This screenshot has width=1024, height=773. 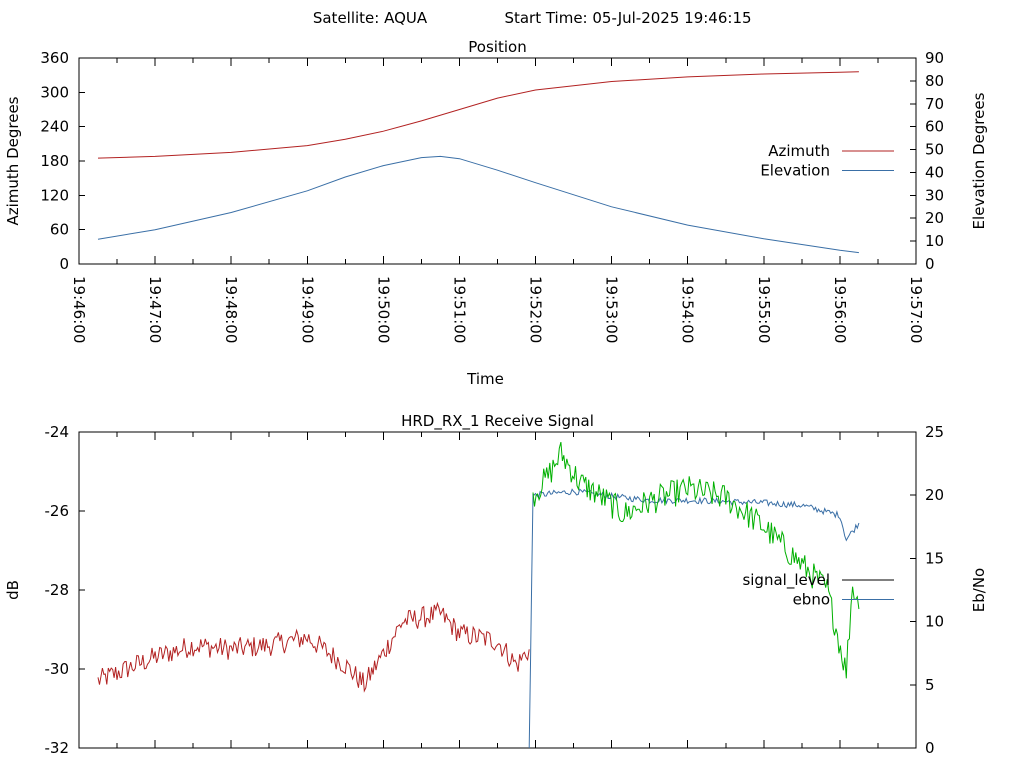 I want to click on y2-tick-label: 70, so click(x=934, y=104).